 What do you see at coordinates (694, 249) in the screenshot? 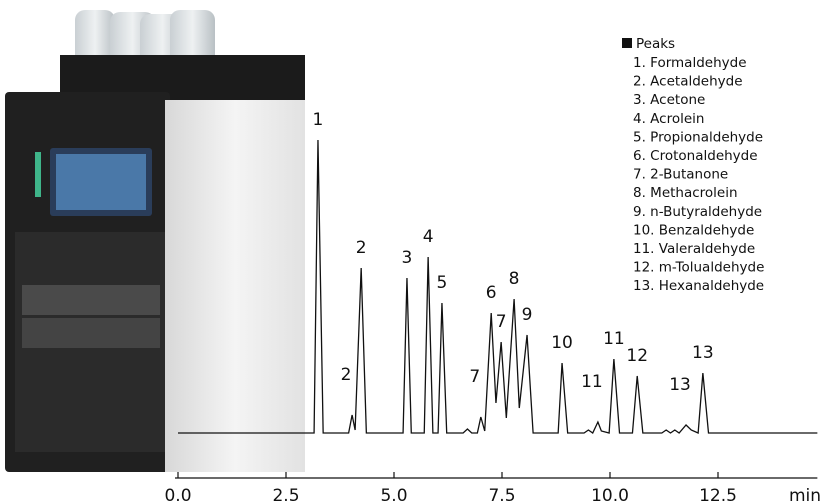
I see `legend-item: 11. Valeraldehyde` at bounding box center [694, 249].